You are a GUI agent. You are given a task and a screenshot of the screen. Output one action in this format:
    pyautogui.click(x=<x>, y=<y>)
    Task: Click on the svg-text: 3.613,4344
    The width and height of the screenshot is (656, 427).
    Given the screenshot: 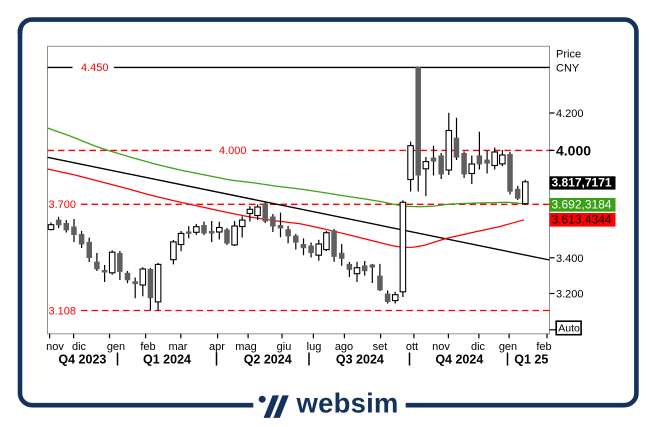 What is the action you would take?
    pyautogui.click(x=582, y=219)
    